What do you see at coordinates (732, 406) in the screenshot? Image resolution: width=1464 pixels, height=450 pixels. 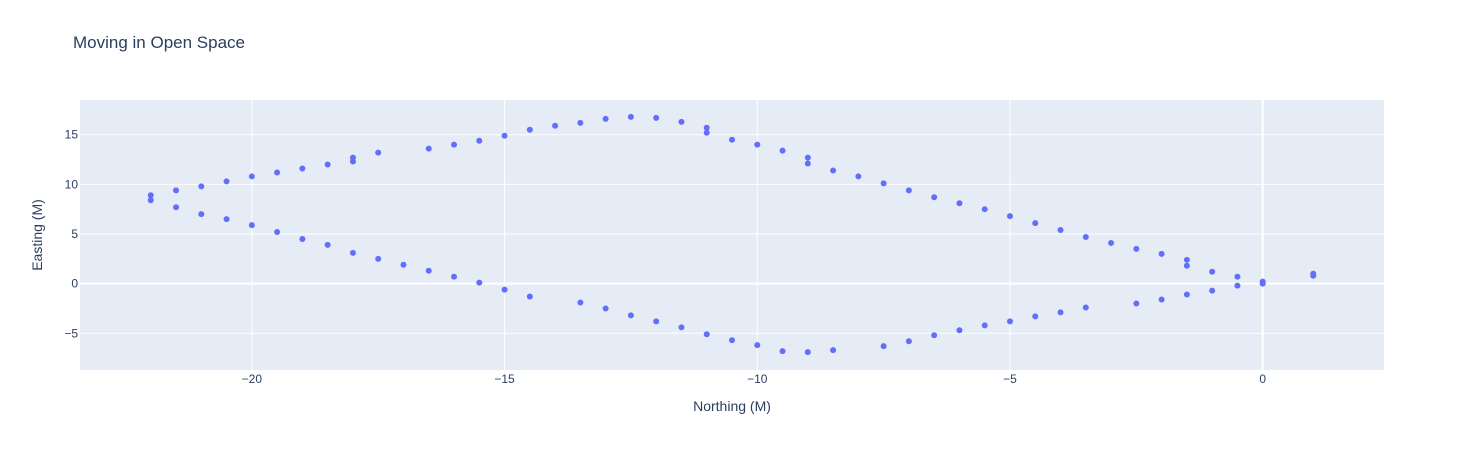 I see `x-axis-title: Northing (M)` at bounding box center [732, 406].